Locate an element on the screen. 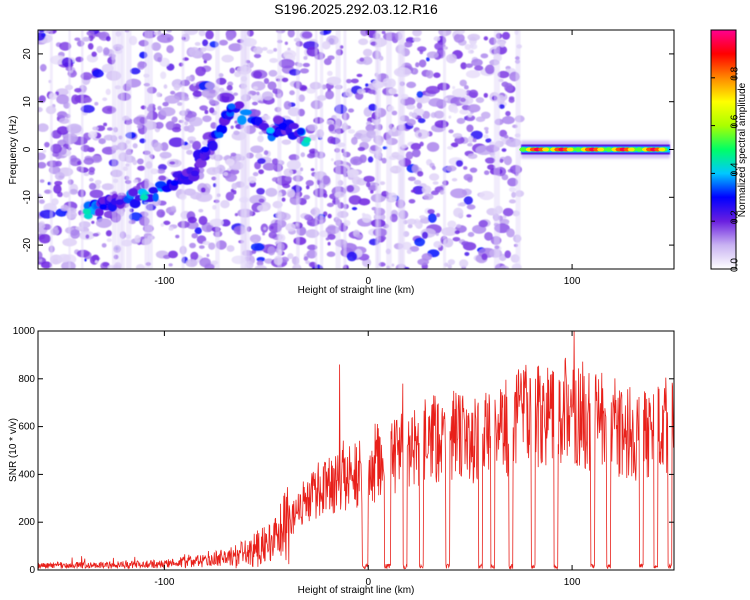 This screenshot has width=750, height=600. x-tick-label: -100 is located at coordinates (164, 281).